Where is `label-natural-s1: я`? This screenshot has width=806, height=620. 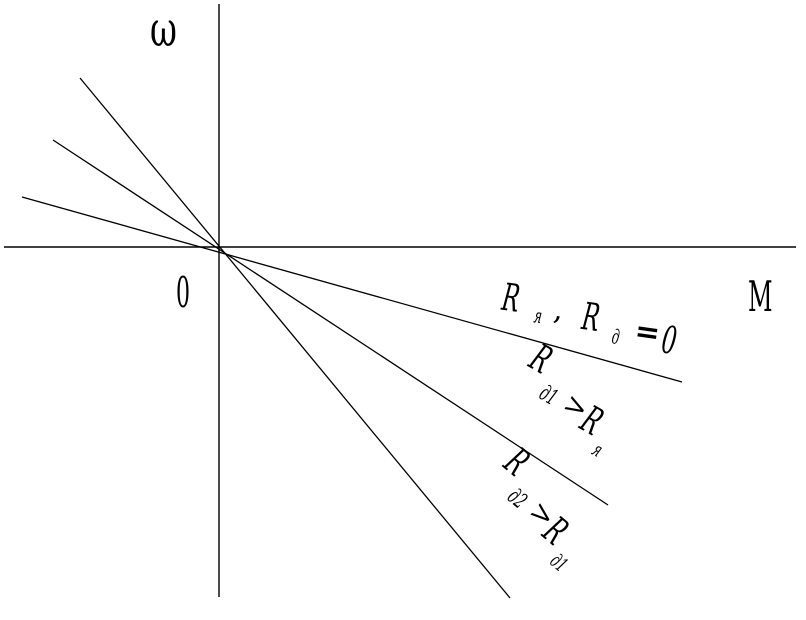
label-natural-s1: я is located at coordinates (537, 316).